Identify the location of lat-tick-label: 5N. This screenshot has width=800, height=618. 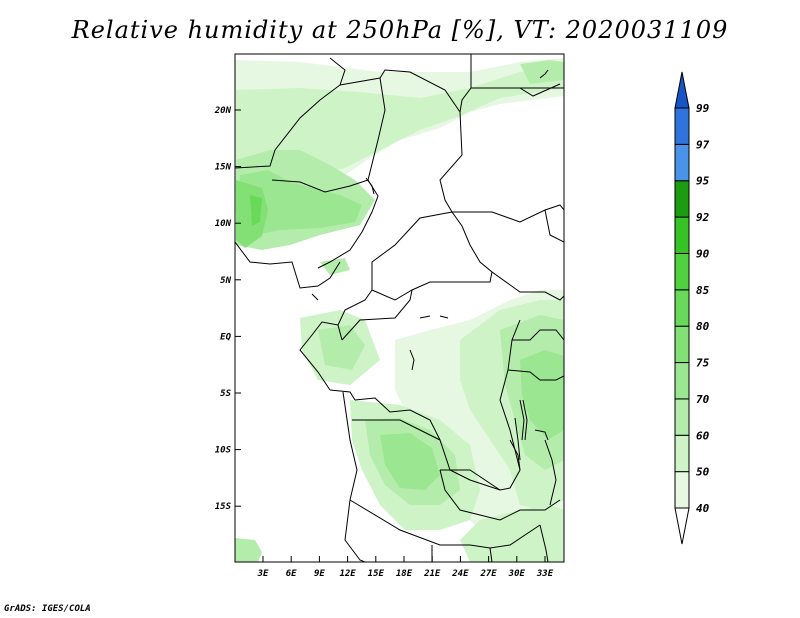
(225, 281).